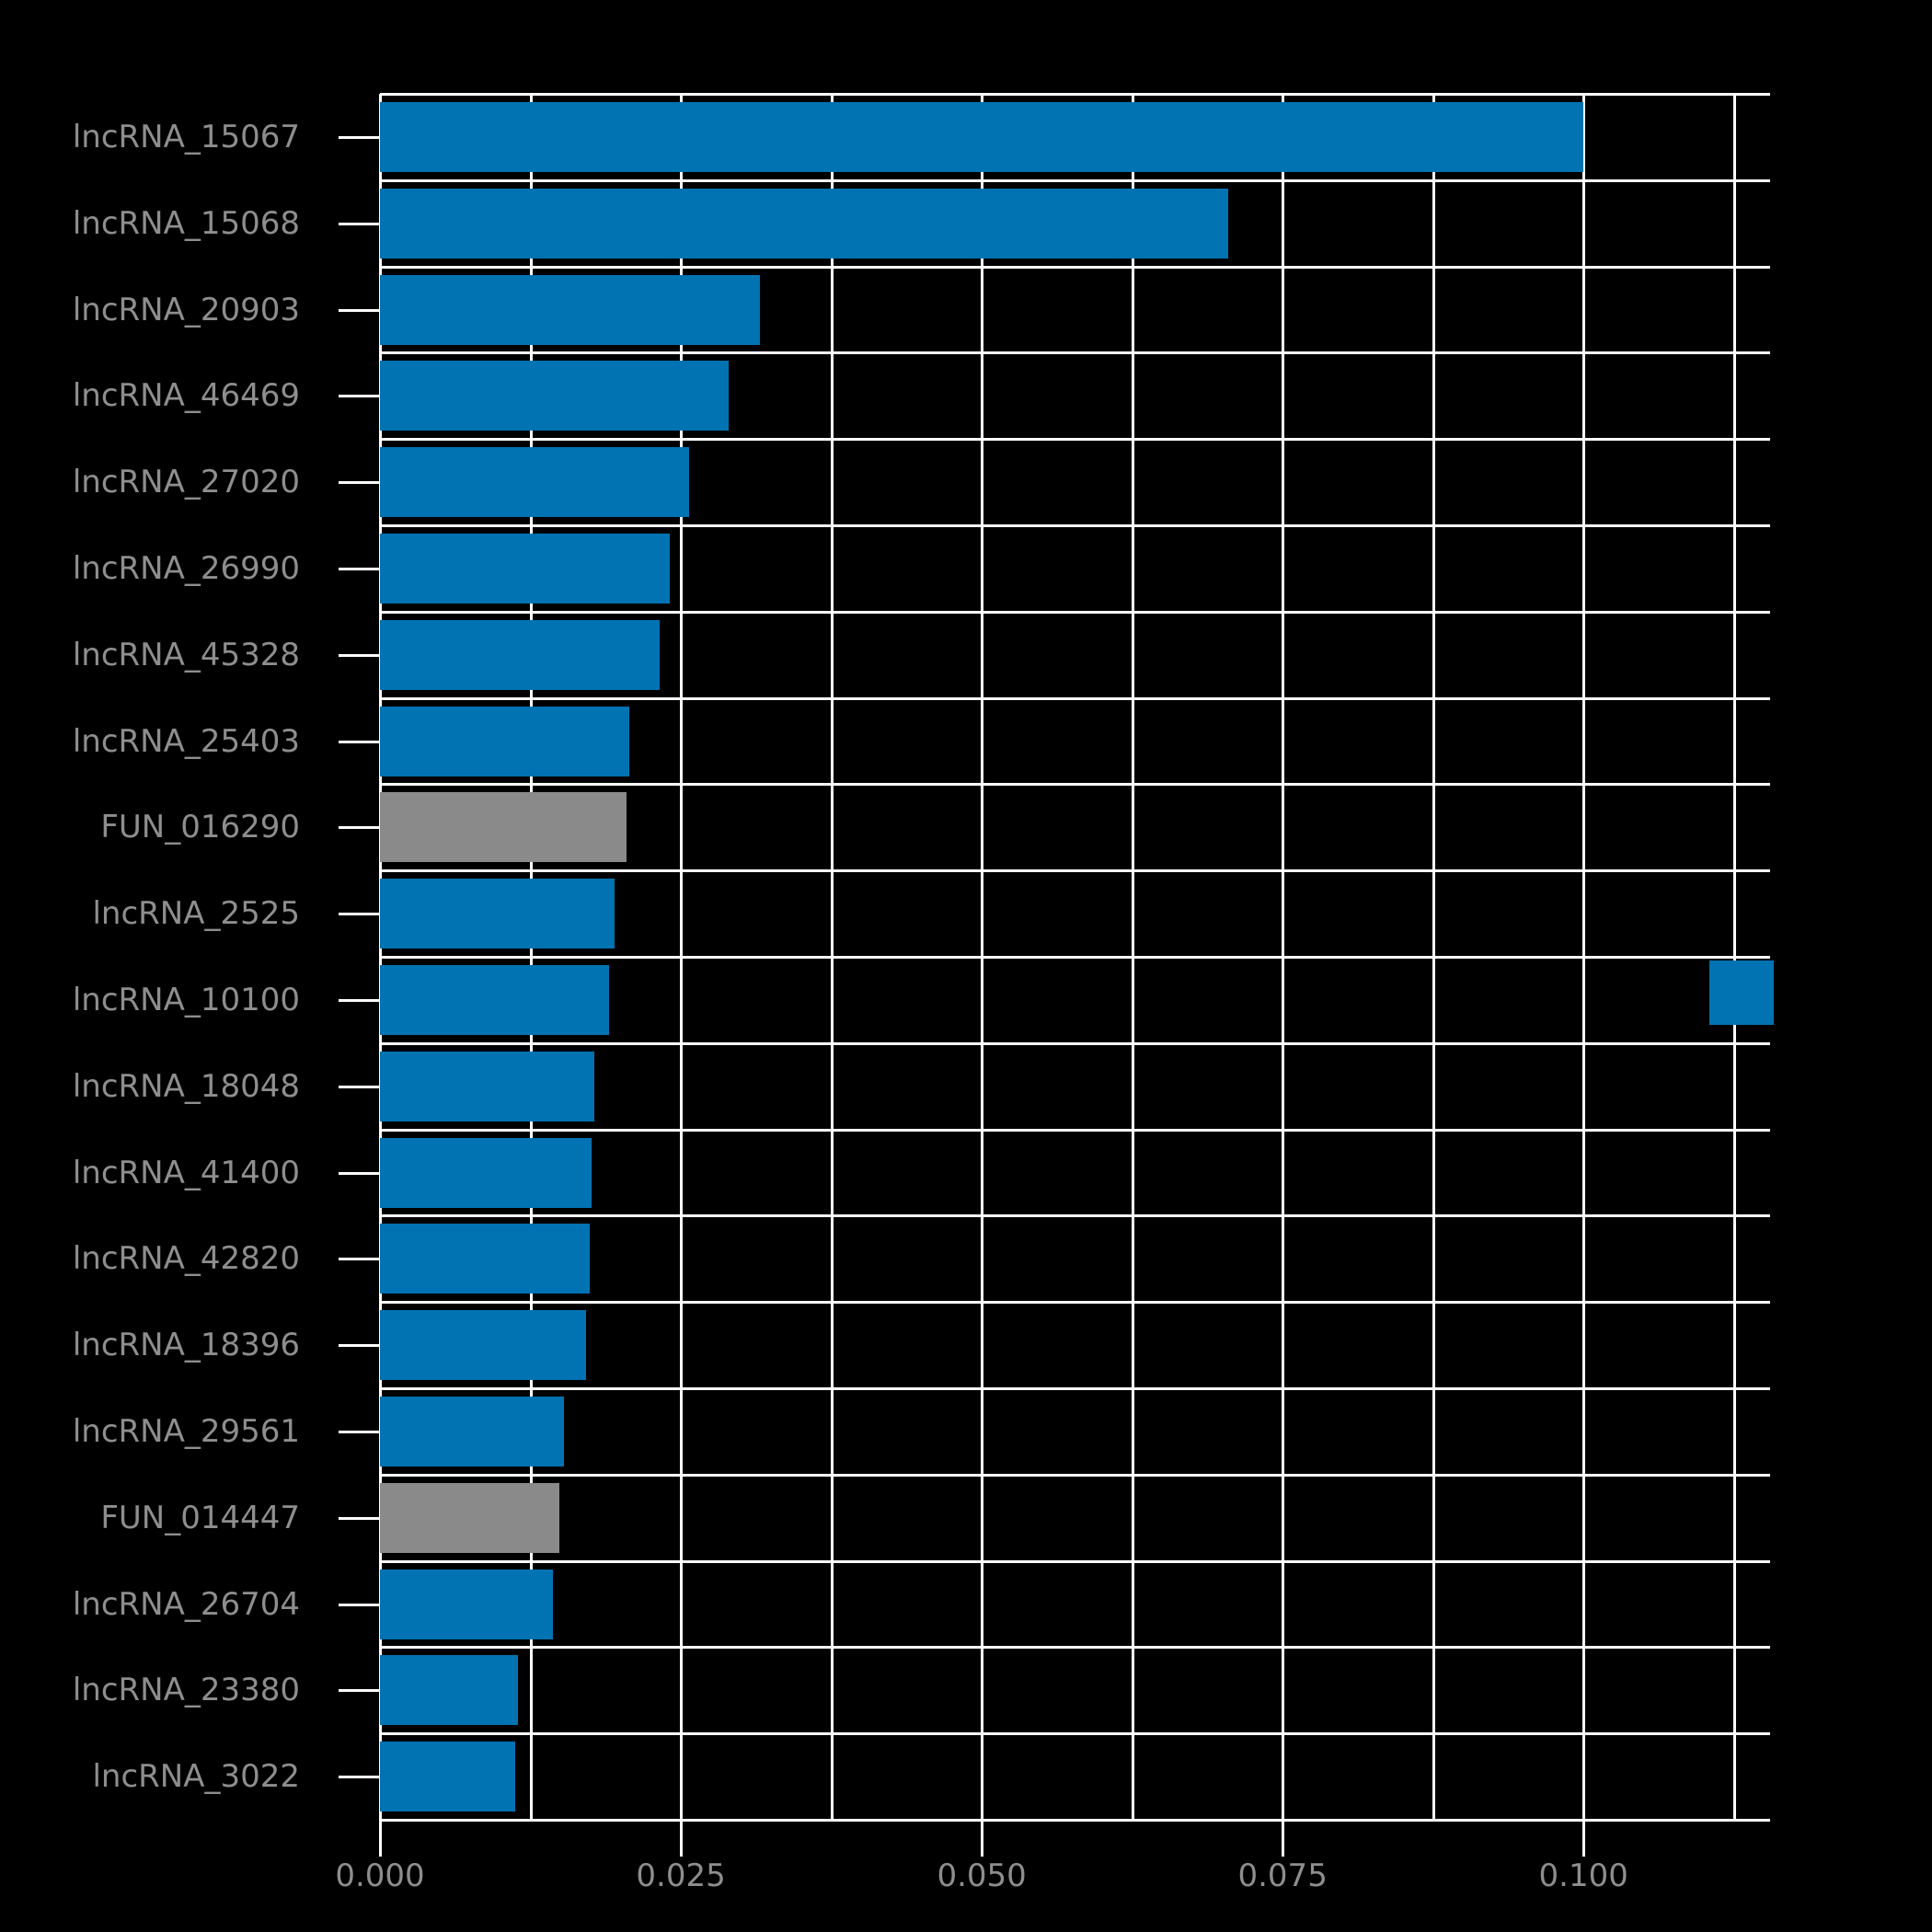 Image resolution: width=1932 pixels, height=1932 pixels. Describe the element at coordinates (200, 1517) in the screenshot. I see `y-tick-label: FUN_014447` at that location.